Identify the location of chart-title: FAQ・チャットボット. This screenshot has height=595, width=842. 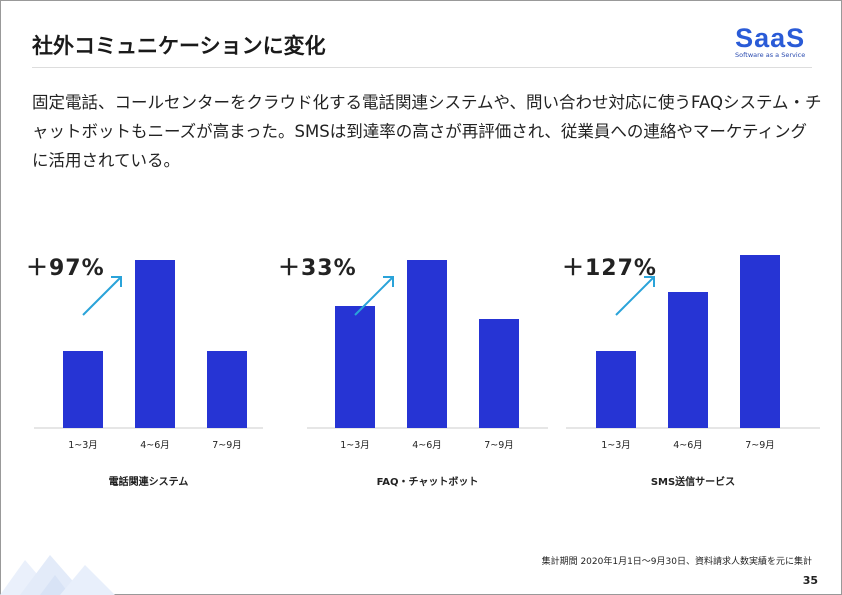
(428, 481).